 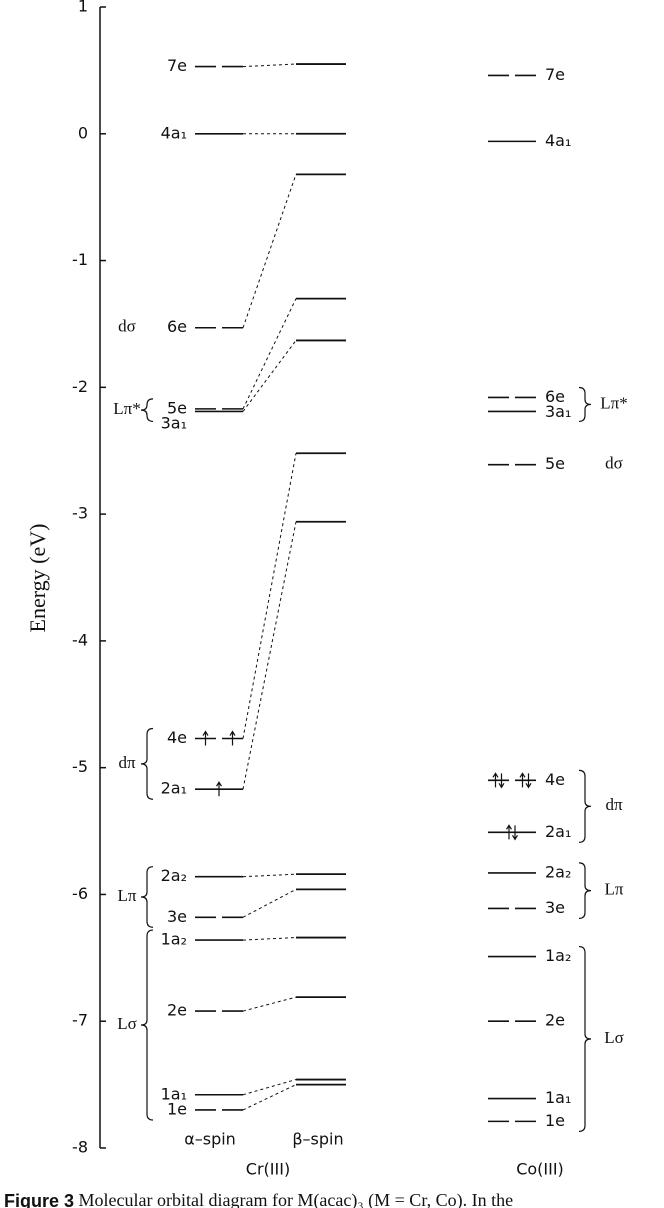 What do you see at coordinates (80, 639) in the screenshot?
I see `y-tick-label: -4` at bounding box center [80, 639].